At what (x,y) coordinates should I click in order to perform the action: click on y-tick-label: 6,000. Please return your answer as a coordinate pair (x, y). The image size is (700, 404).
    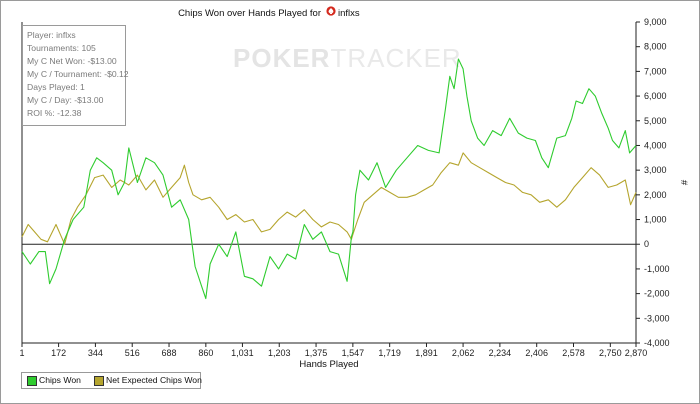
    Looking at the image, I should click on (655, 96).